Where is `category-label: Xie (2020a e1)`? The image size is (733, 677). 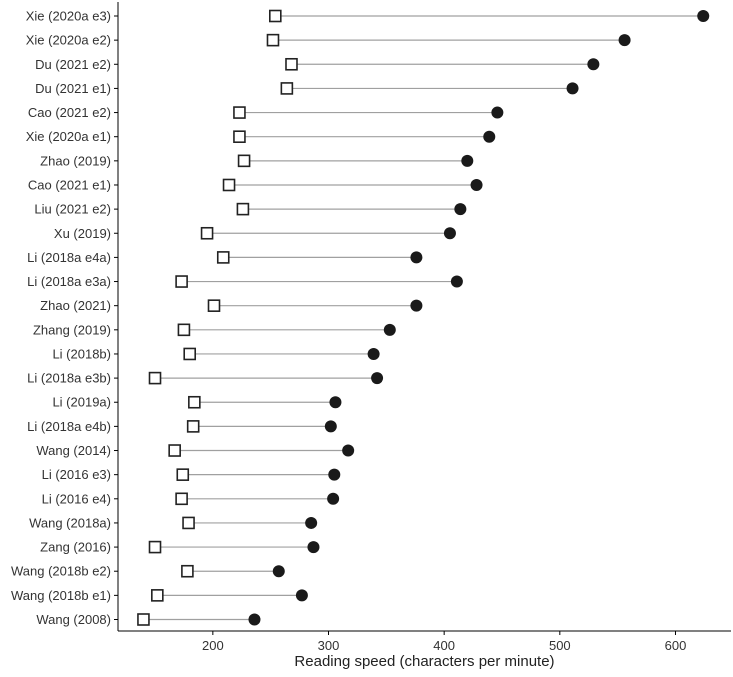
category-label: Xie (2020a e1) is located at coordinates (68, 136).